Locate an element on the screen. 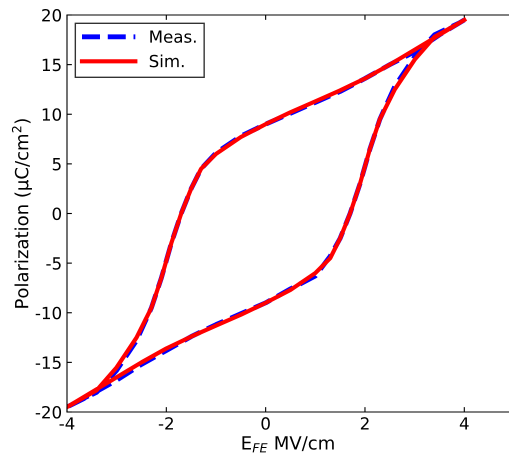 Image resolution: width=509 pixels, height=472 pixels. x-tick-label: -2 is located at coordinates (165, 423).